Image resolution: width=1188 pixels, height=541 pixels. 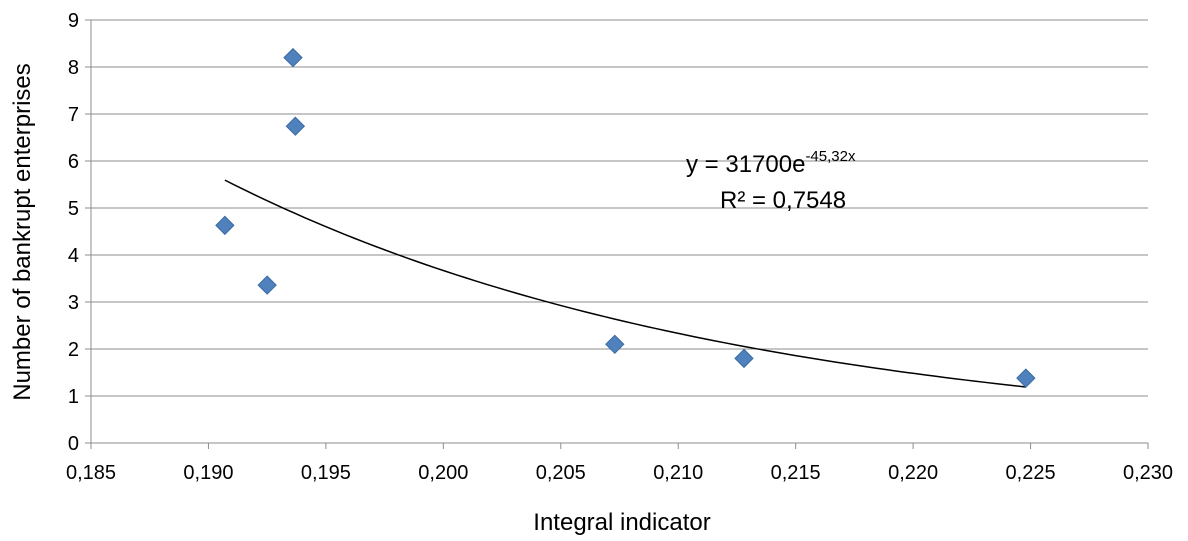 What do you see at coordinates (91, 473) in the screenshot?
I see `x-tick-label: 0,185` at bounding box center [91, 473].